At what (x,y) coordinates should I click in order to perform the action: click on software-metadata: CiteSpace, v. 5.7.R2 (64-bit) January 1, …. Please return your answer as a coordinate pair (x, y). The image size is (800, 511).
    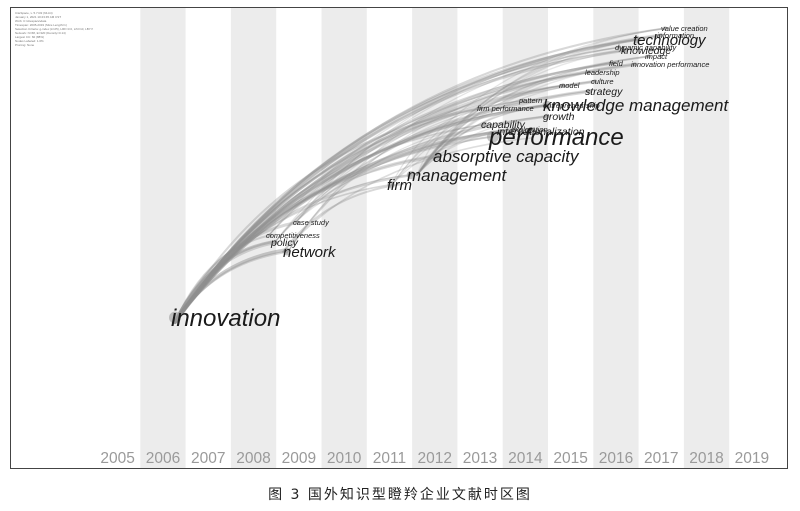
    Looking at the image, I should click on (54, 29).